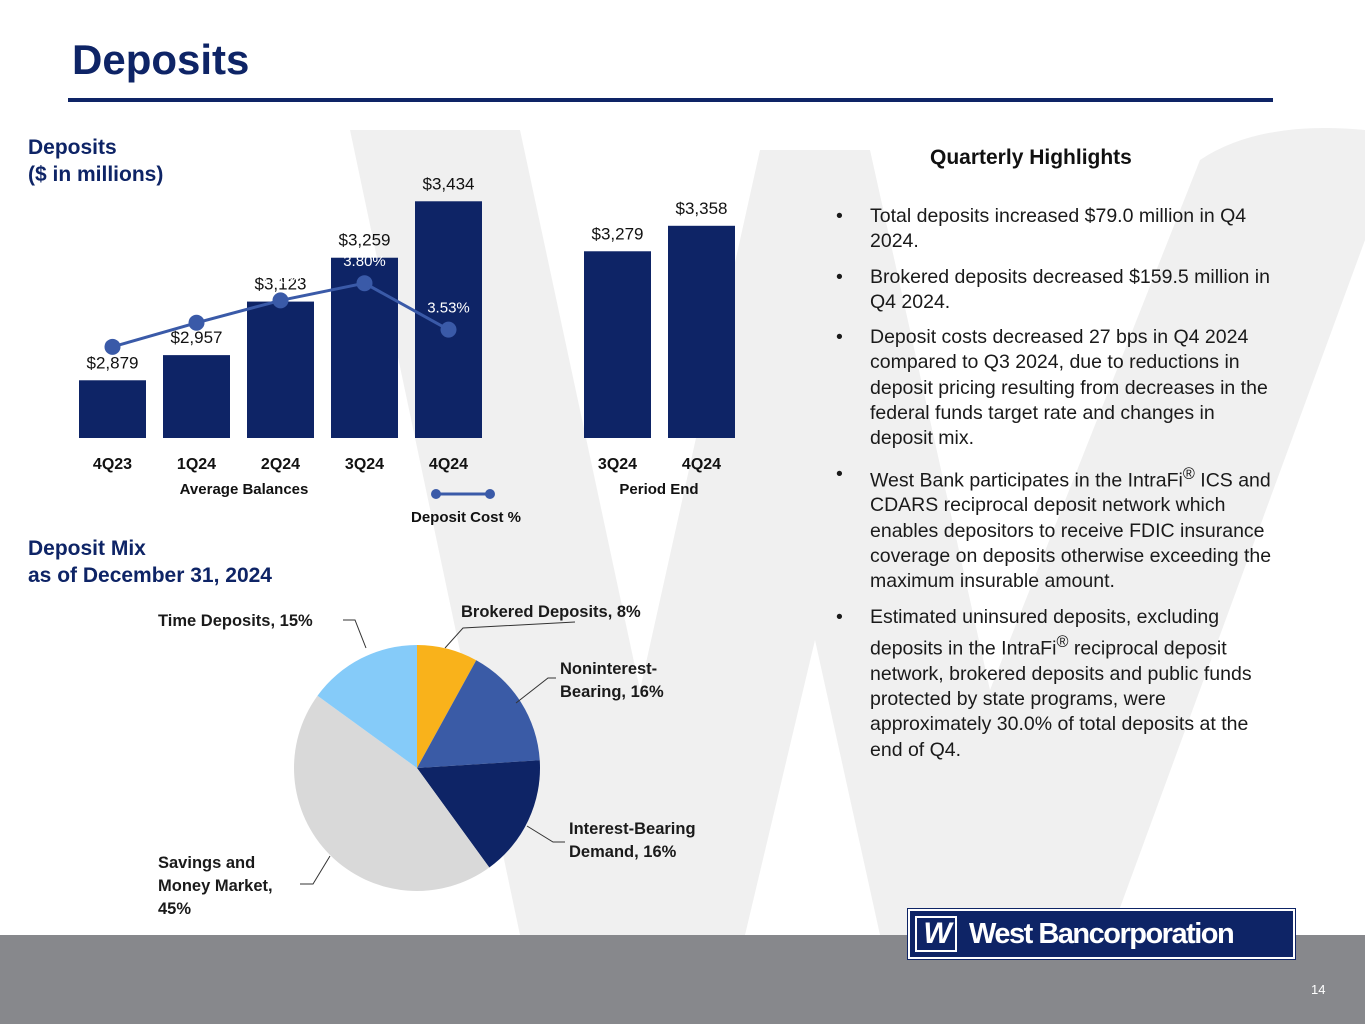 The image size is (1365, 1024). What do you see at coordinates (632, 829) in the screenshot?
I see `pie-slice-label: Interest-Bearing` at bounding box center [632, 829].